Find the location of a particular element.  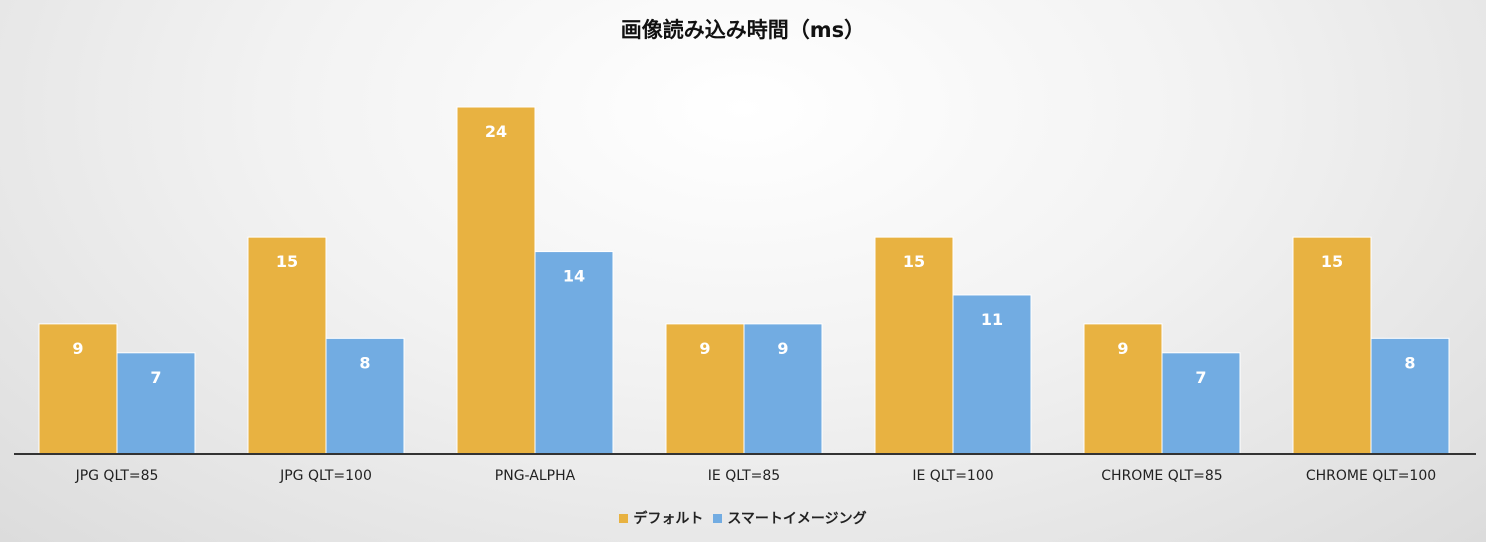

x-tick-label-3: IE QLT=85 is located at coordinates (744, 476).